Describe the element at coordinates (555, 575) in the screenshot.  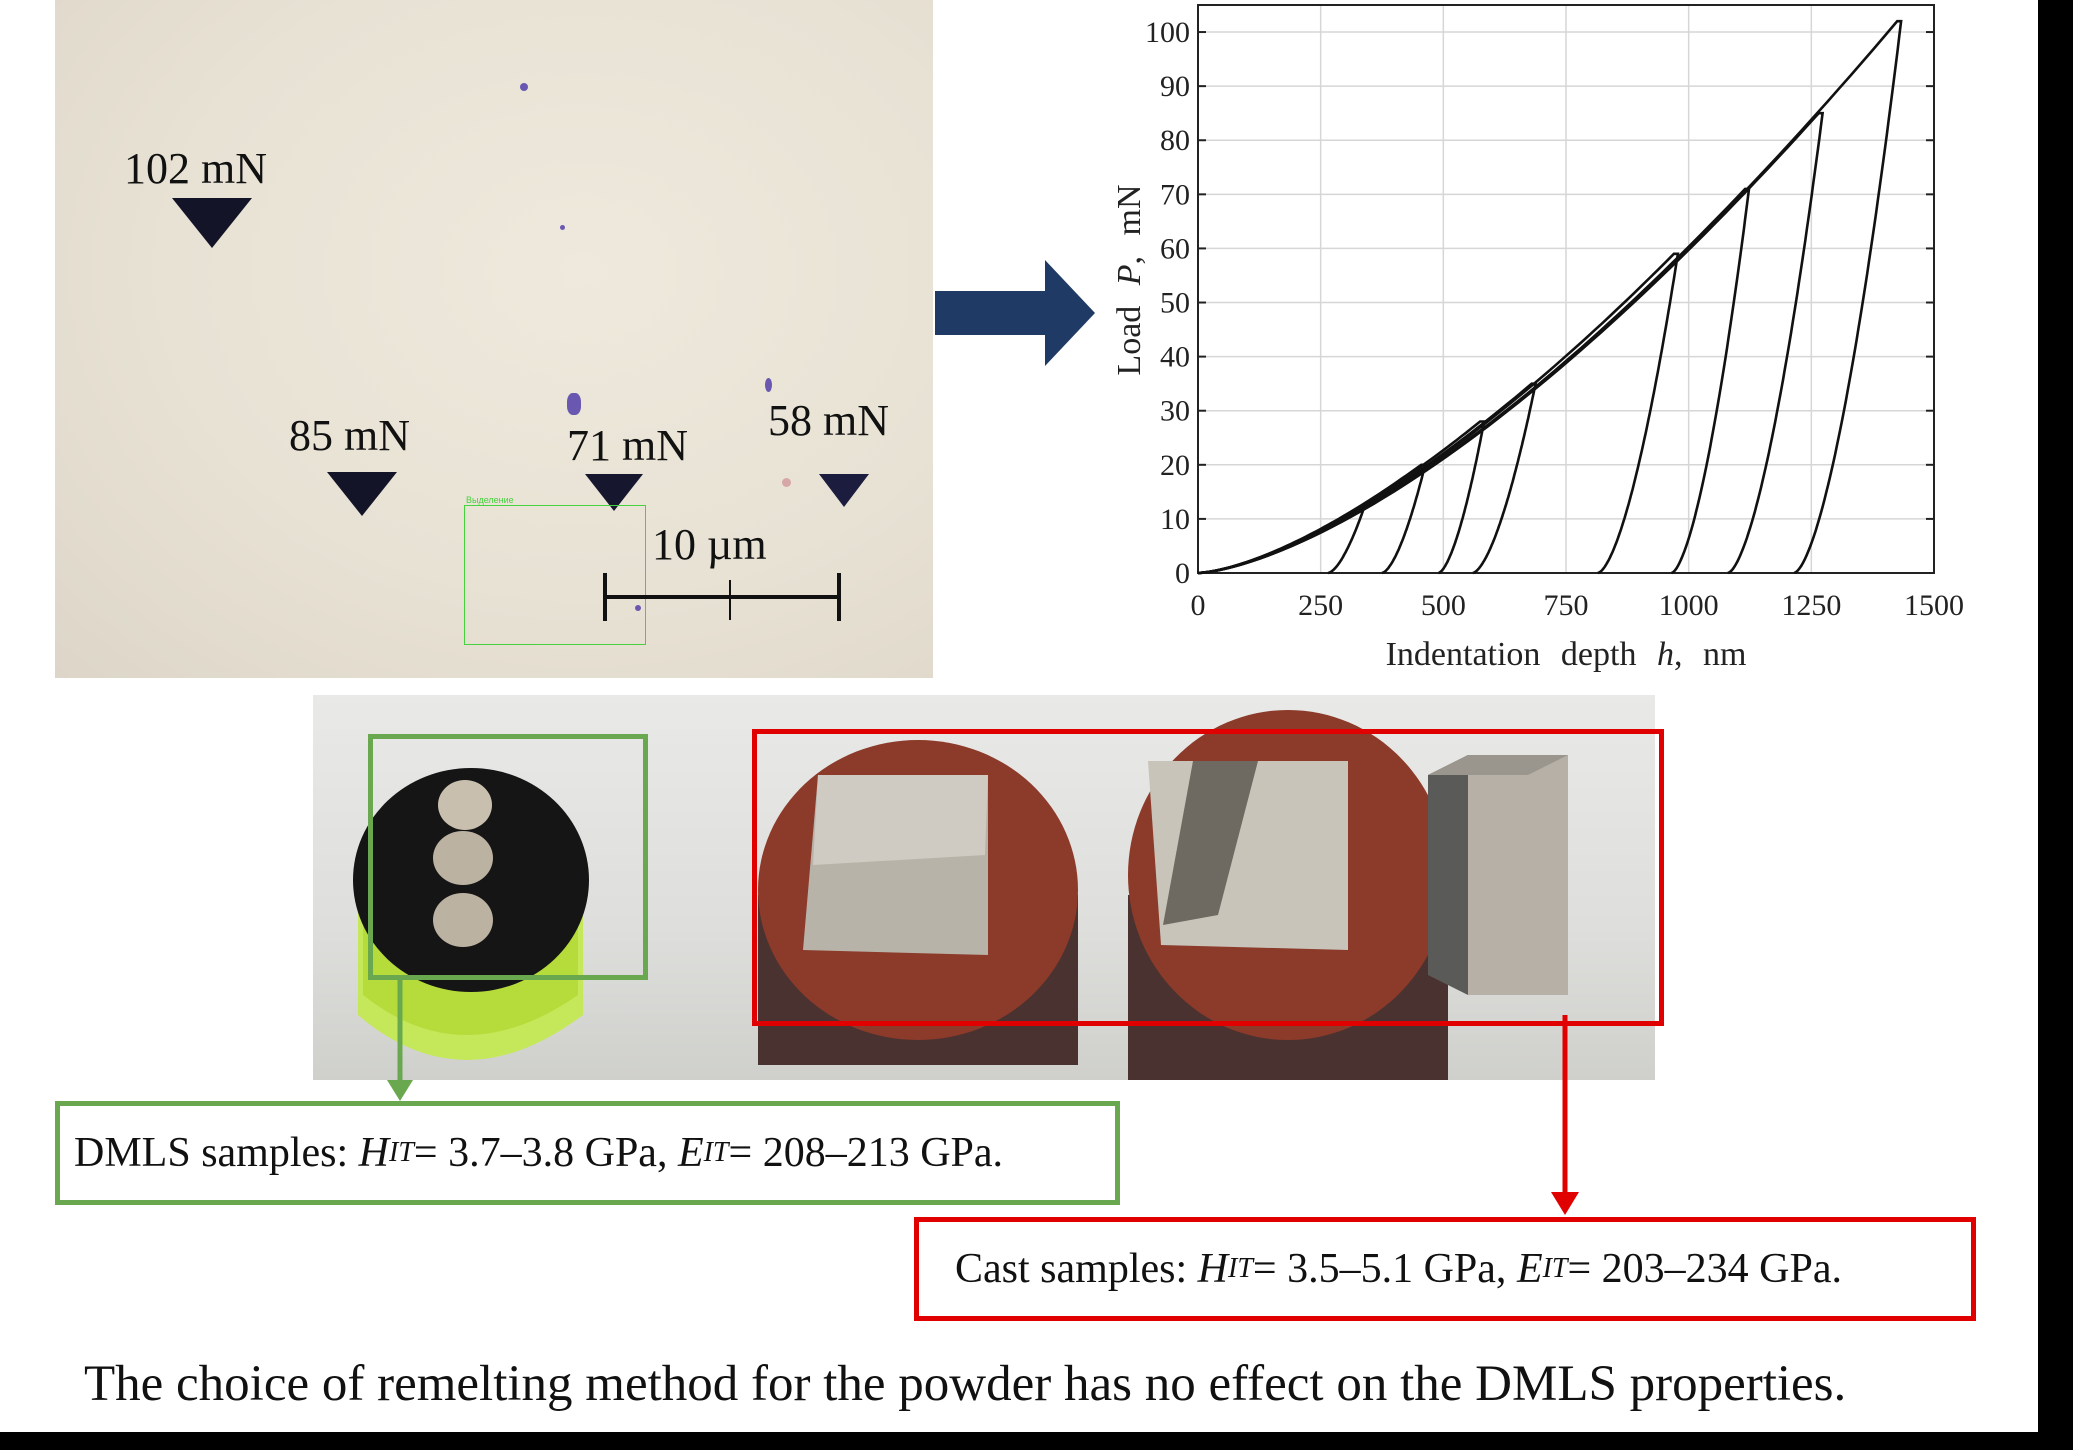
I see `selection-box` at that location.